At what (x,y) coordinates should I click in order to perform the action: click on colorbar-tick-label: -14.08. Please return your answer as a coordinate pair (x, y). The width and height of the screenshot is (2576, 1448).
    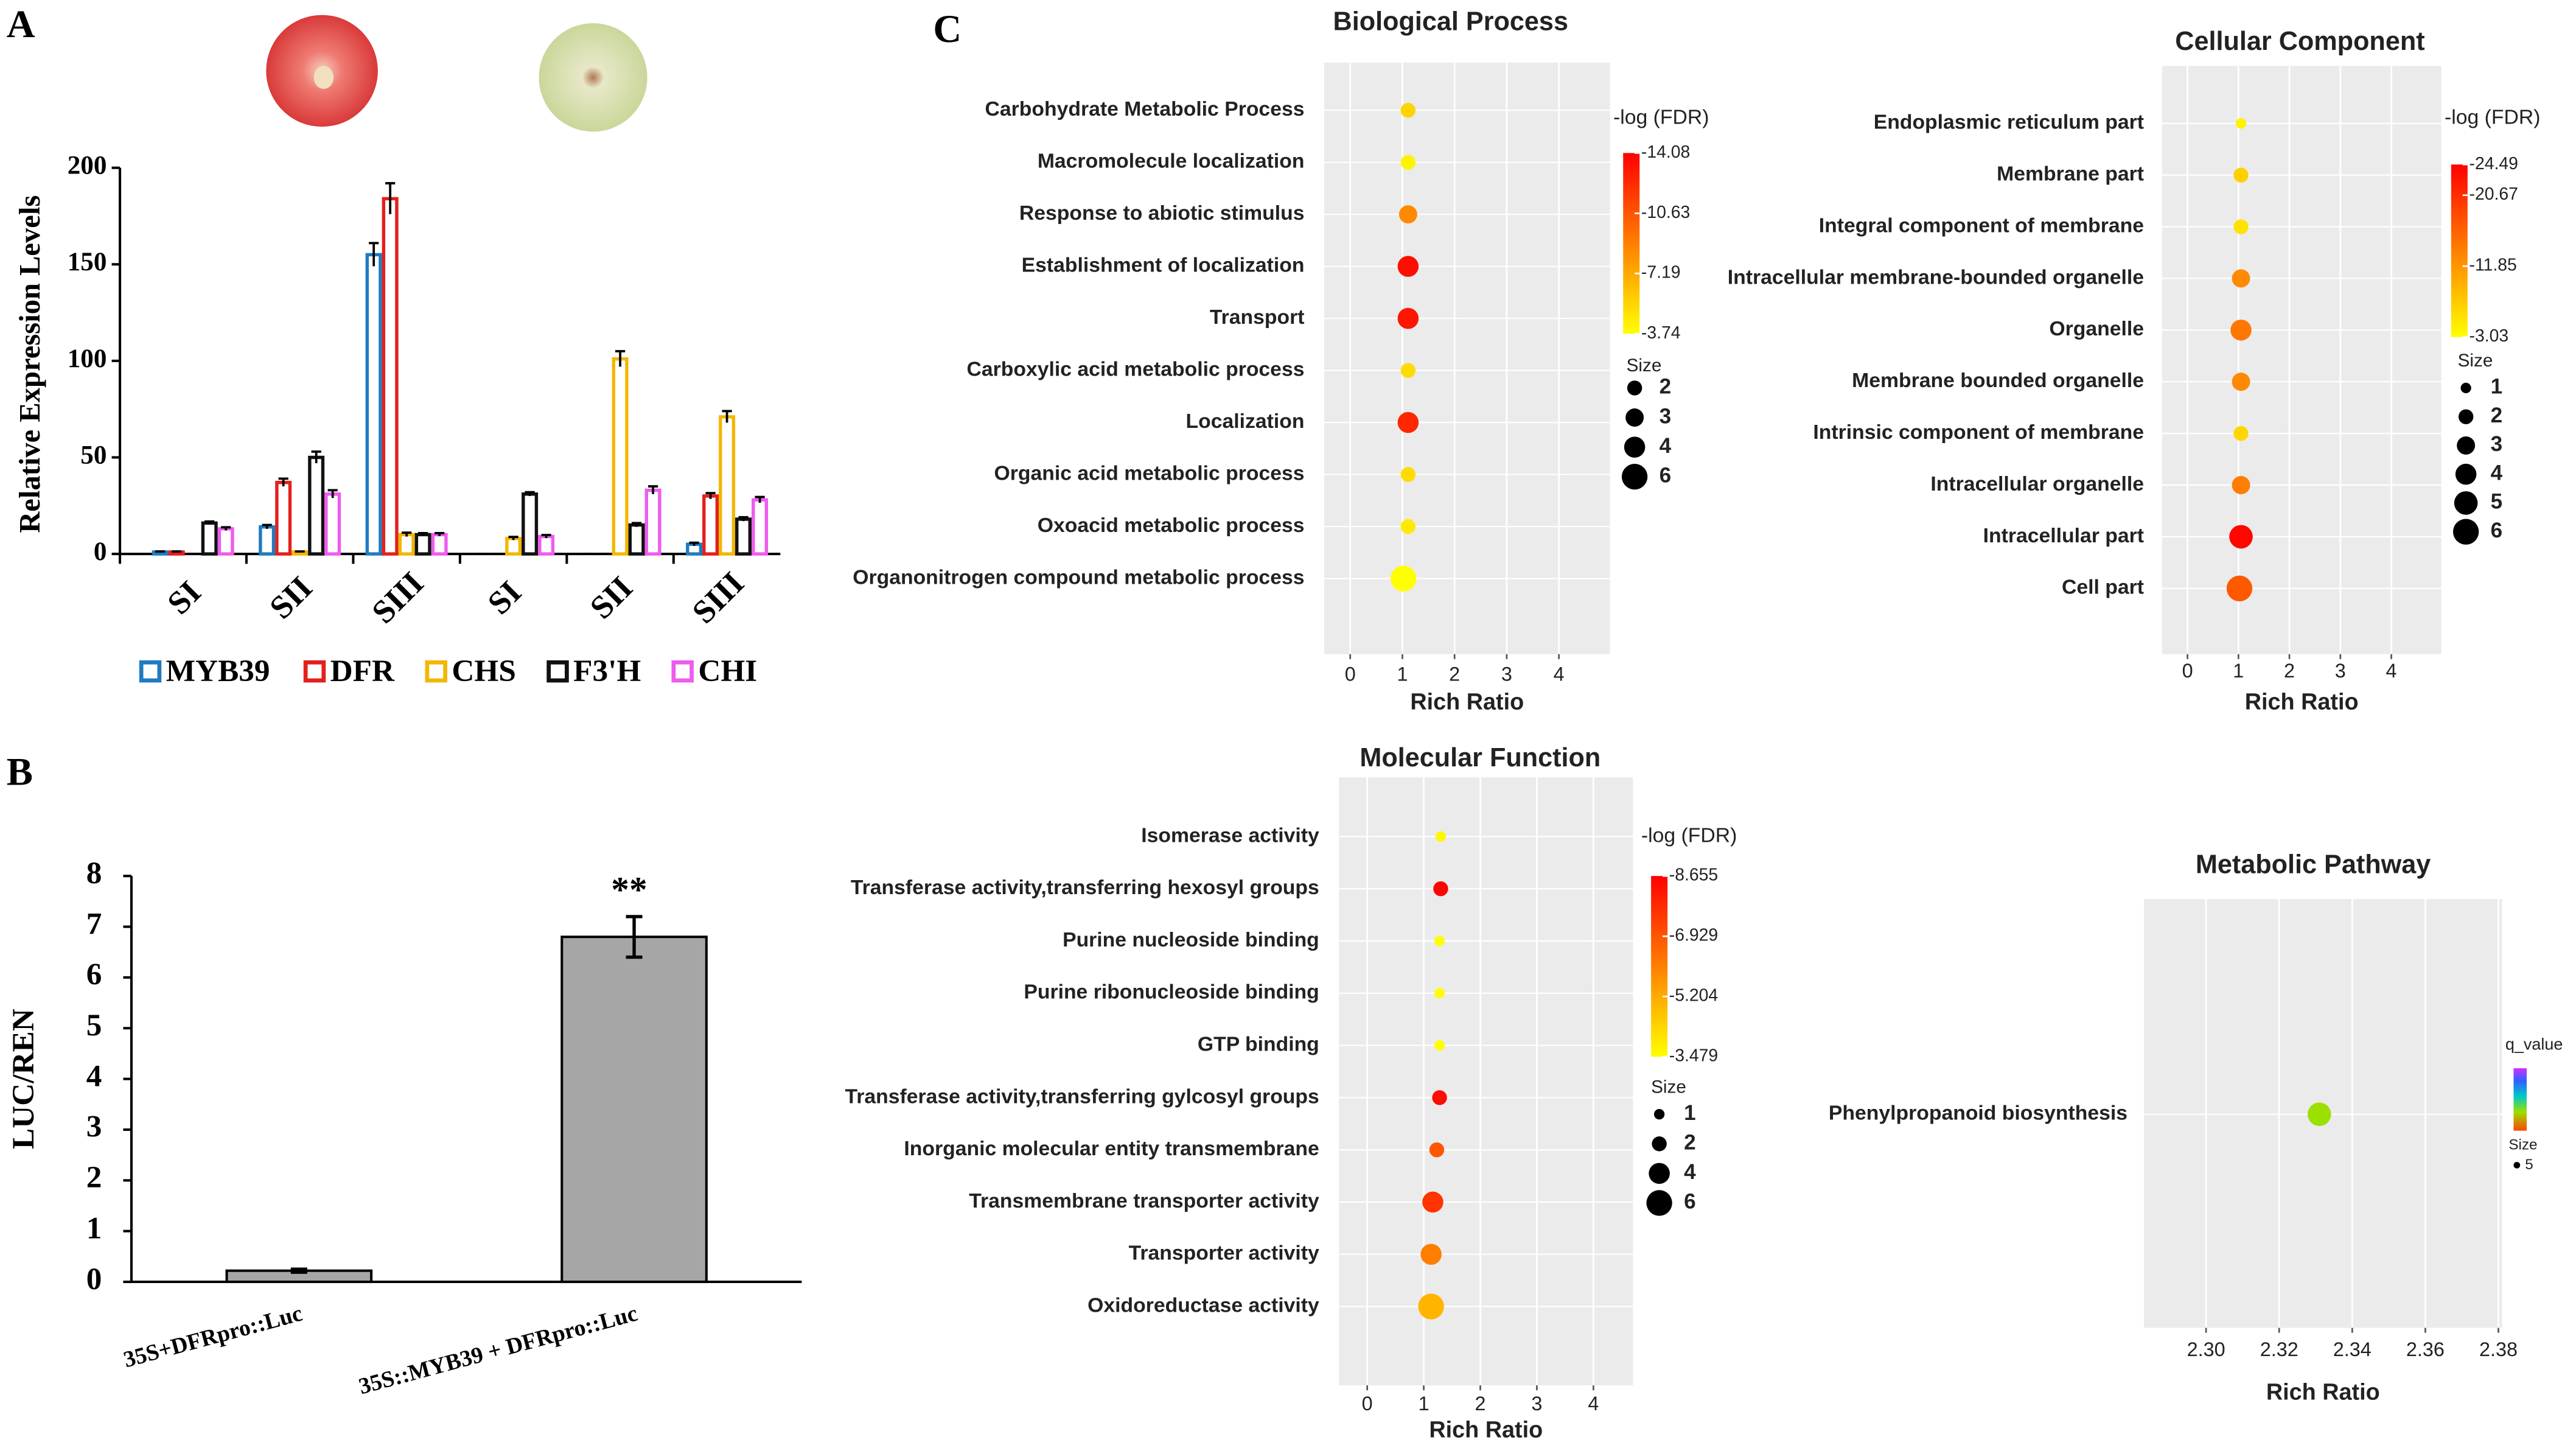
    Looking at the image, I should click on (1665, 152).